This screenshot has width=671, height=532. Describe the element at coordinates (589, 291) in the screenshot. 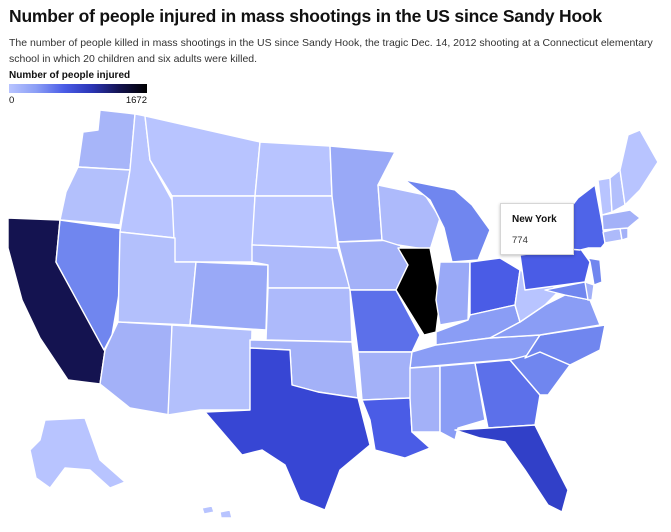

I see `state-delaware` at that location.